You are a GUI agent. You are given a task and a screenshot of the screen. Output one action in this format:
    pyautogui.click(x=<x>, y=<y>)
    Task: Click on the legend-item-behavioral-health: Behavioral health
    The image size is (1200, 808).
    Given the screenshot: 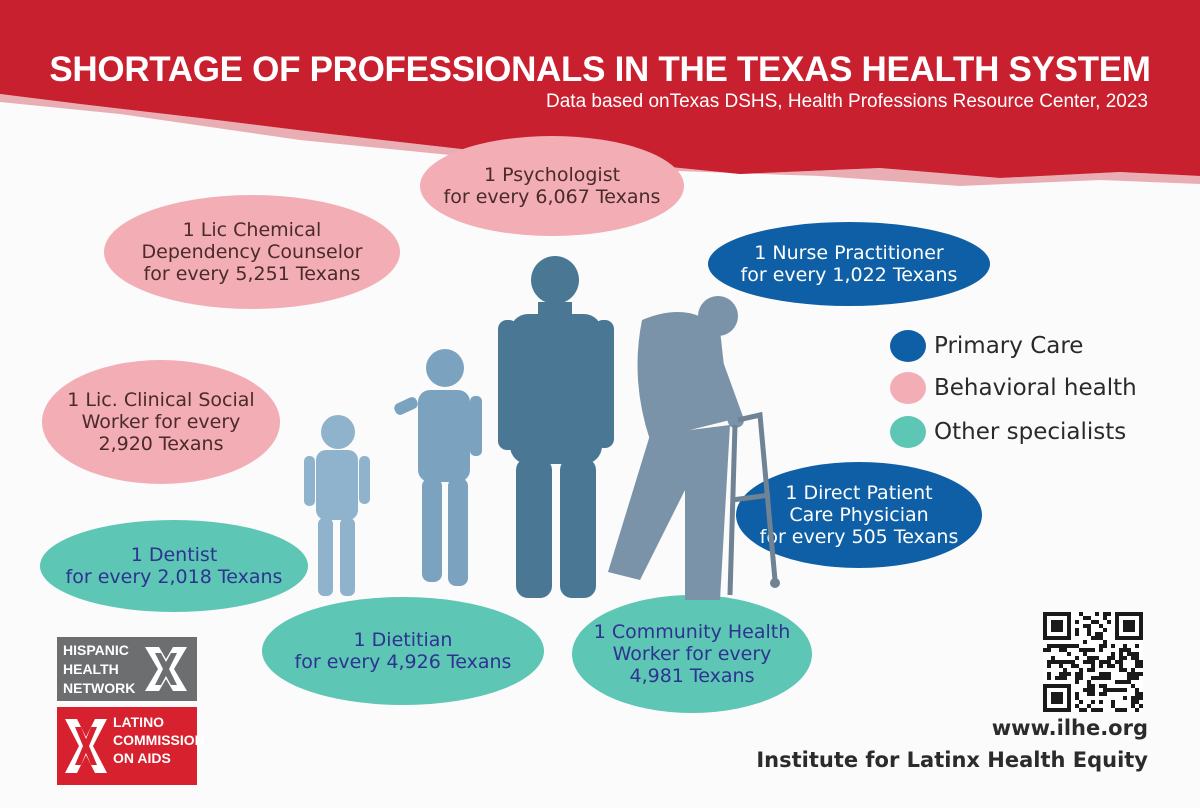 What is the action you would take?
    pyautogui.click(x=1013, y=388)
    